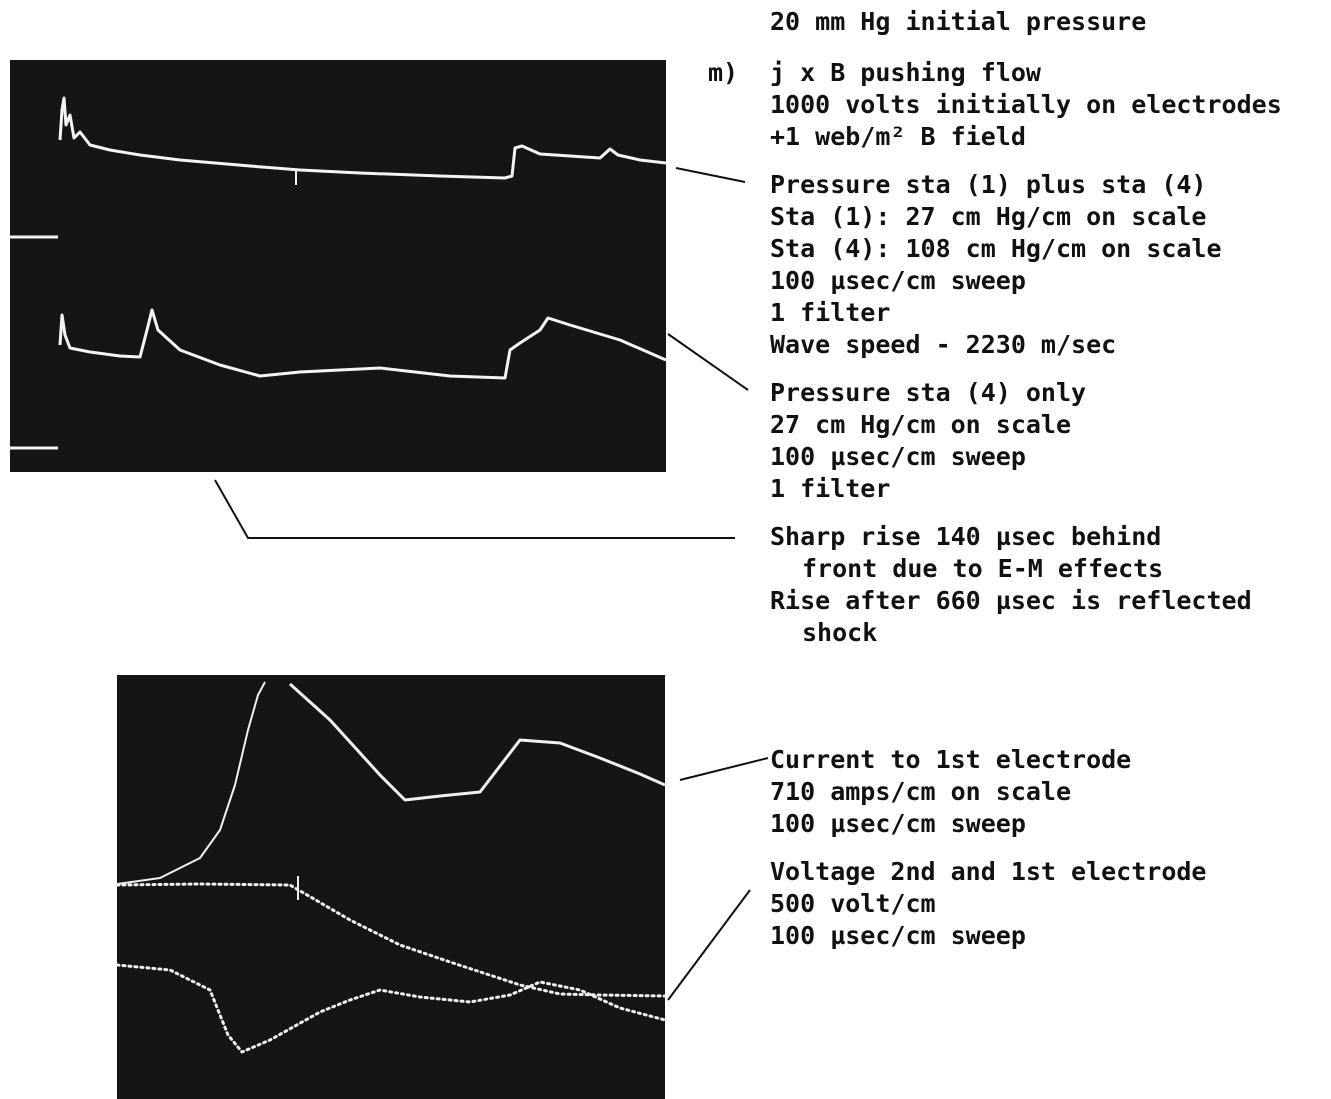 The image size is (1331, 1099). Describe the element at coordinates (951, 759) in the screenshot. I see `text-line: Current to 1st electrode` at that location.